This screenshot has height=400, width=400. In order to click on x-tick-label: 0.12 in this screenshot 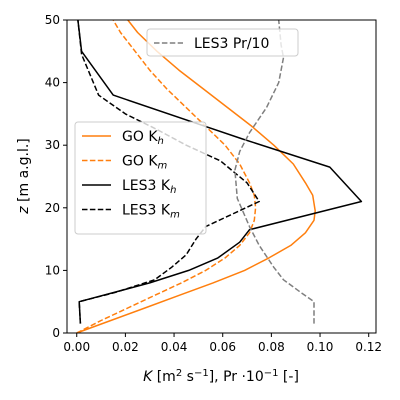, I will do `click(368, 347)`.